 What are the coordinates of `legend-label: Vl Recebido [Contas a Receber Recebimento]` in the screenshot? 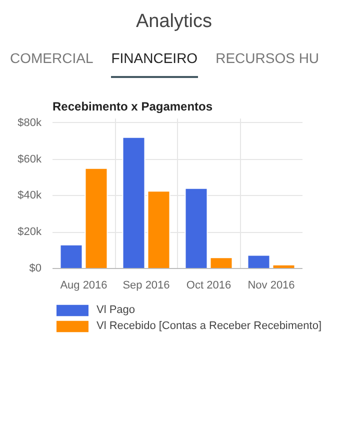 It's located at (209, 326).